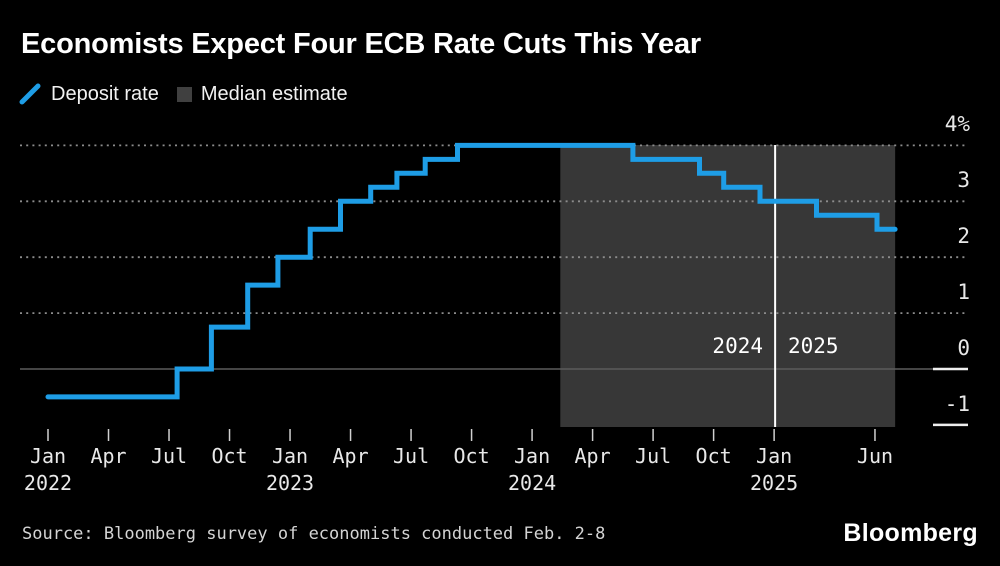 Image resolution: width=1000 pixels, height=566 pixels. Describe the element at coordinates (813, 346) in the screenshot. I see `annotation-year-2025: 2025` at that location.